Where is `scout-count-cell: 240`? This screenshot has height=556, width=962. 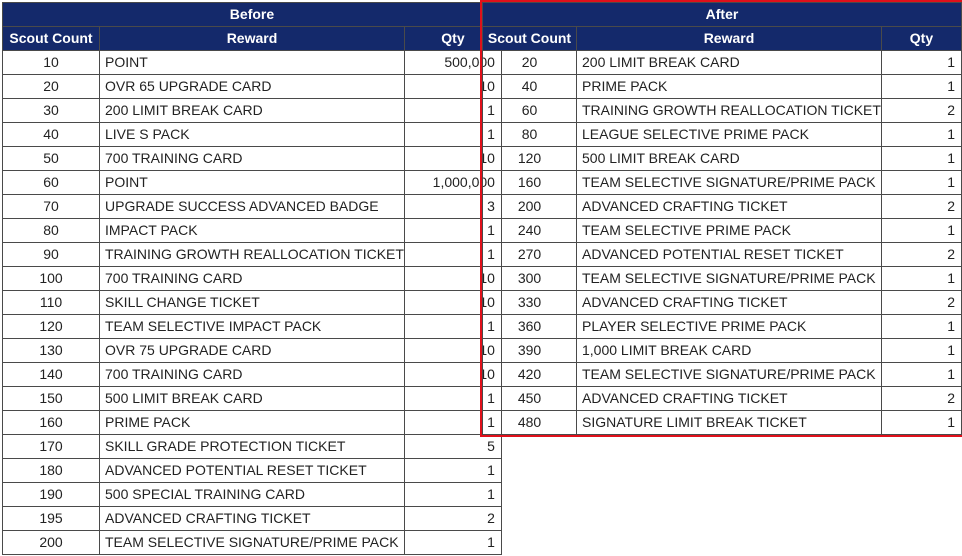 scout-count-cell: 240 is located at coordinates (529, 230).